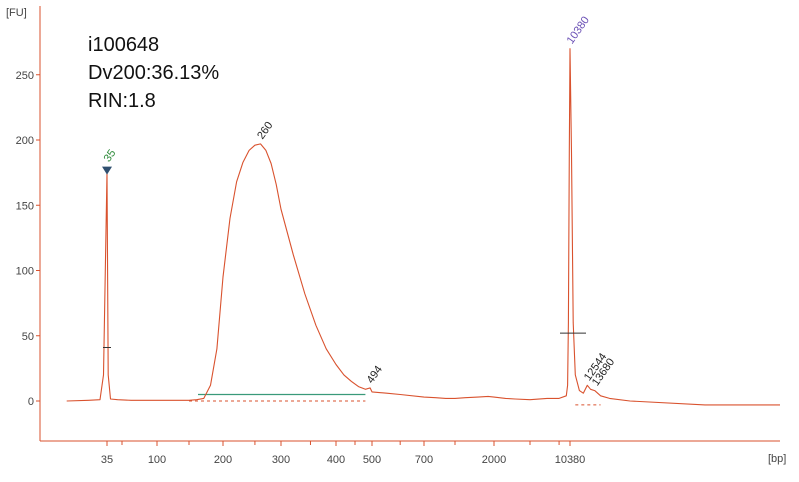 Image resolution: width=799 pixels, height=482 pixels. I want to click on y-tick-label: 50, so click(28, 337).